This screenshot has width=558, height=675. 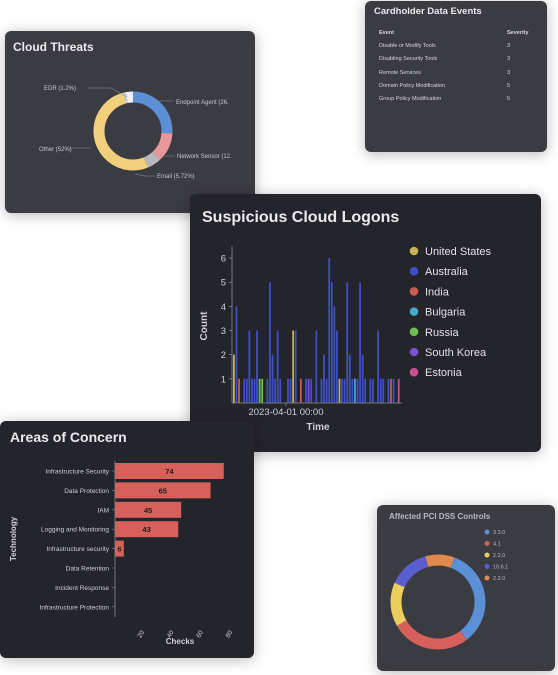 What do you see at coordinates (133, 131) in the screenshot?
I see `cloud-threats-segment` at bounding box center [133, 131].